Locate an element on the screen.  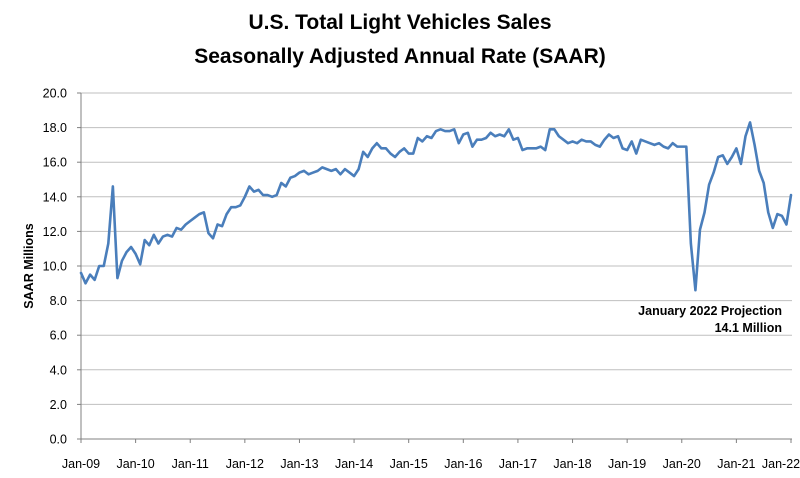
y-tick-label: 14.0 is located at coordinates (55, 197).